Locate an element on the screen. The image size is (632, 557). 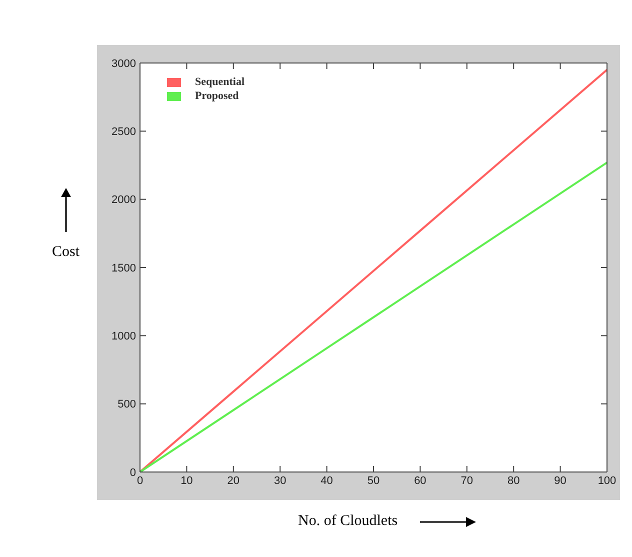
y-tick-label: 1500 is located at coordinates (124, 268).